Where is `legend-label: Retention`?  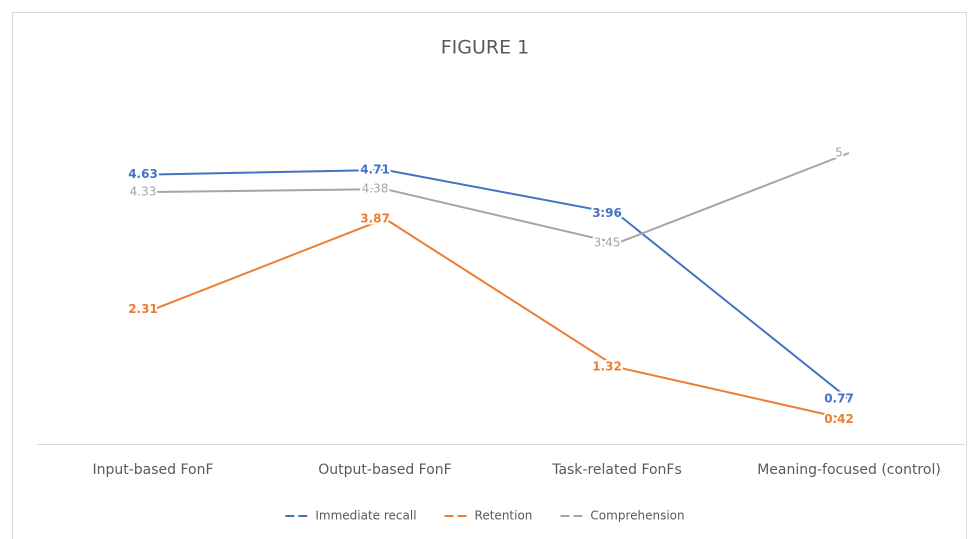 legend-label: Retention is located at coordinates (504, 516).